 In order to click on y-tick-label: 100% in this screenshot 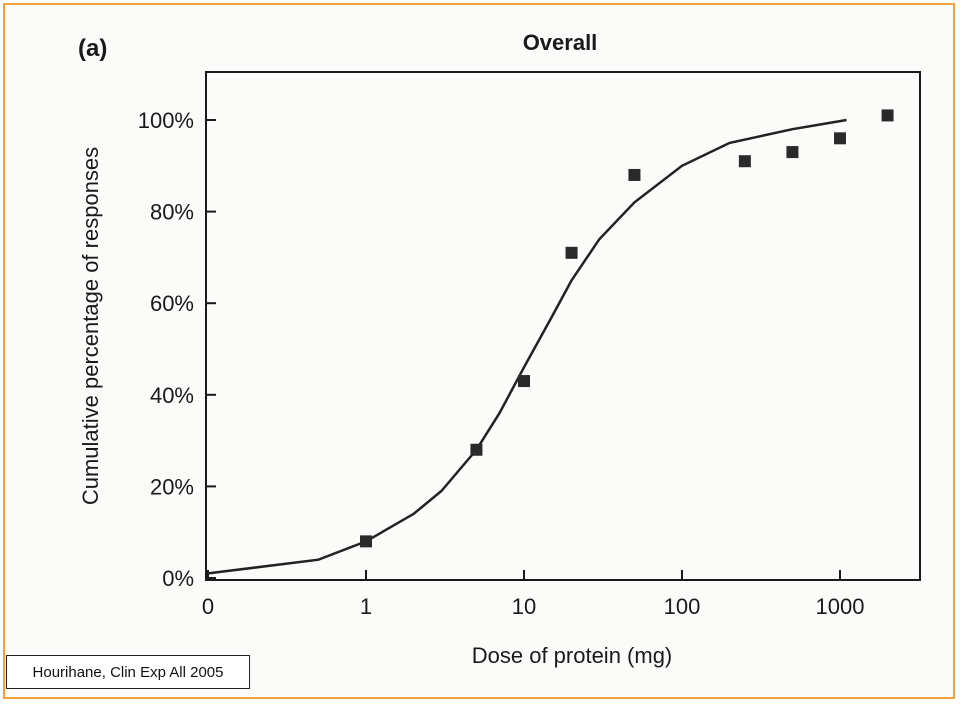, I will do `click(166, 120)`.